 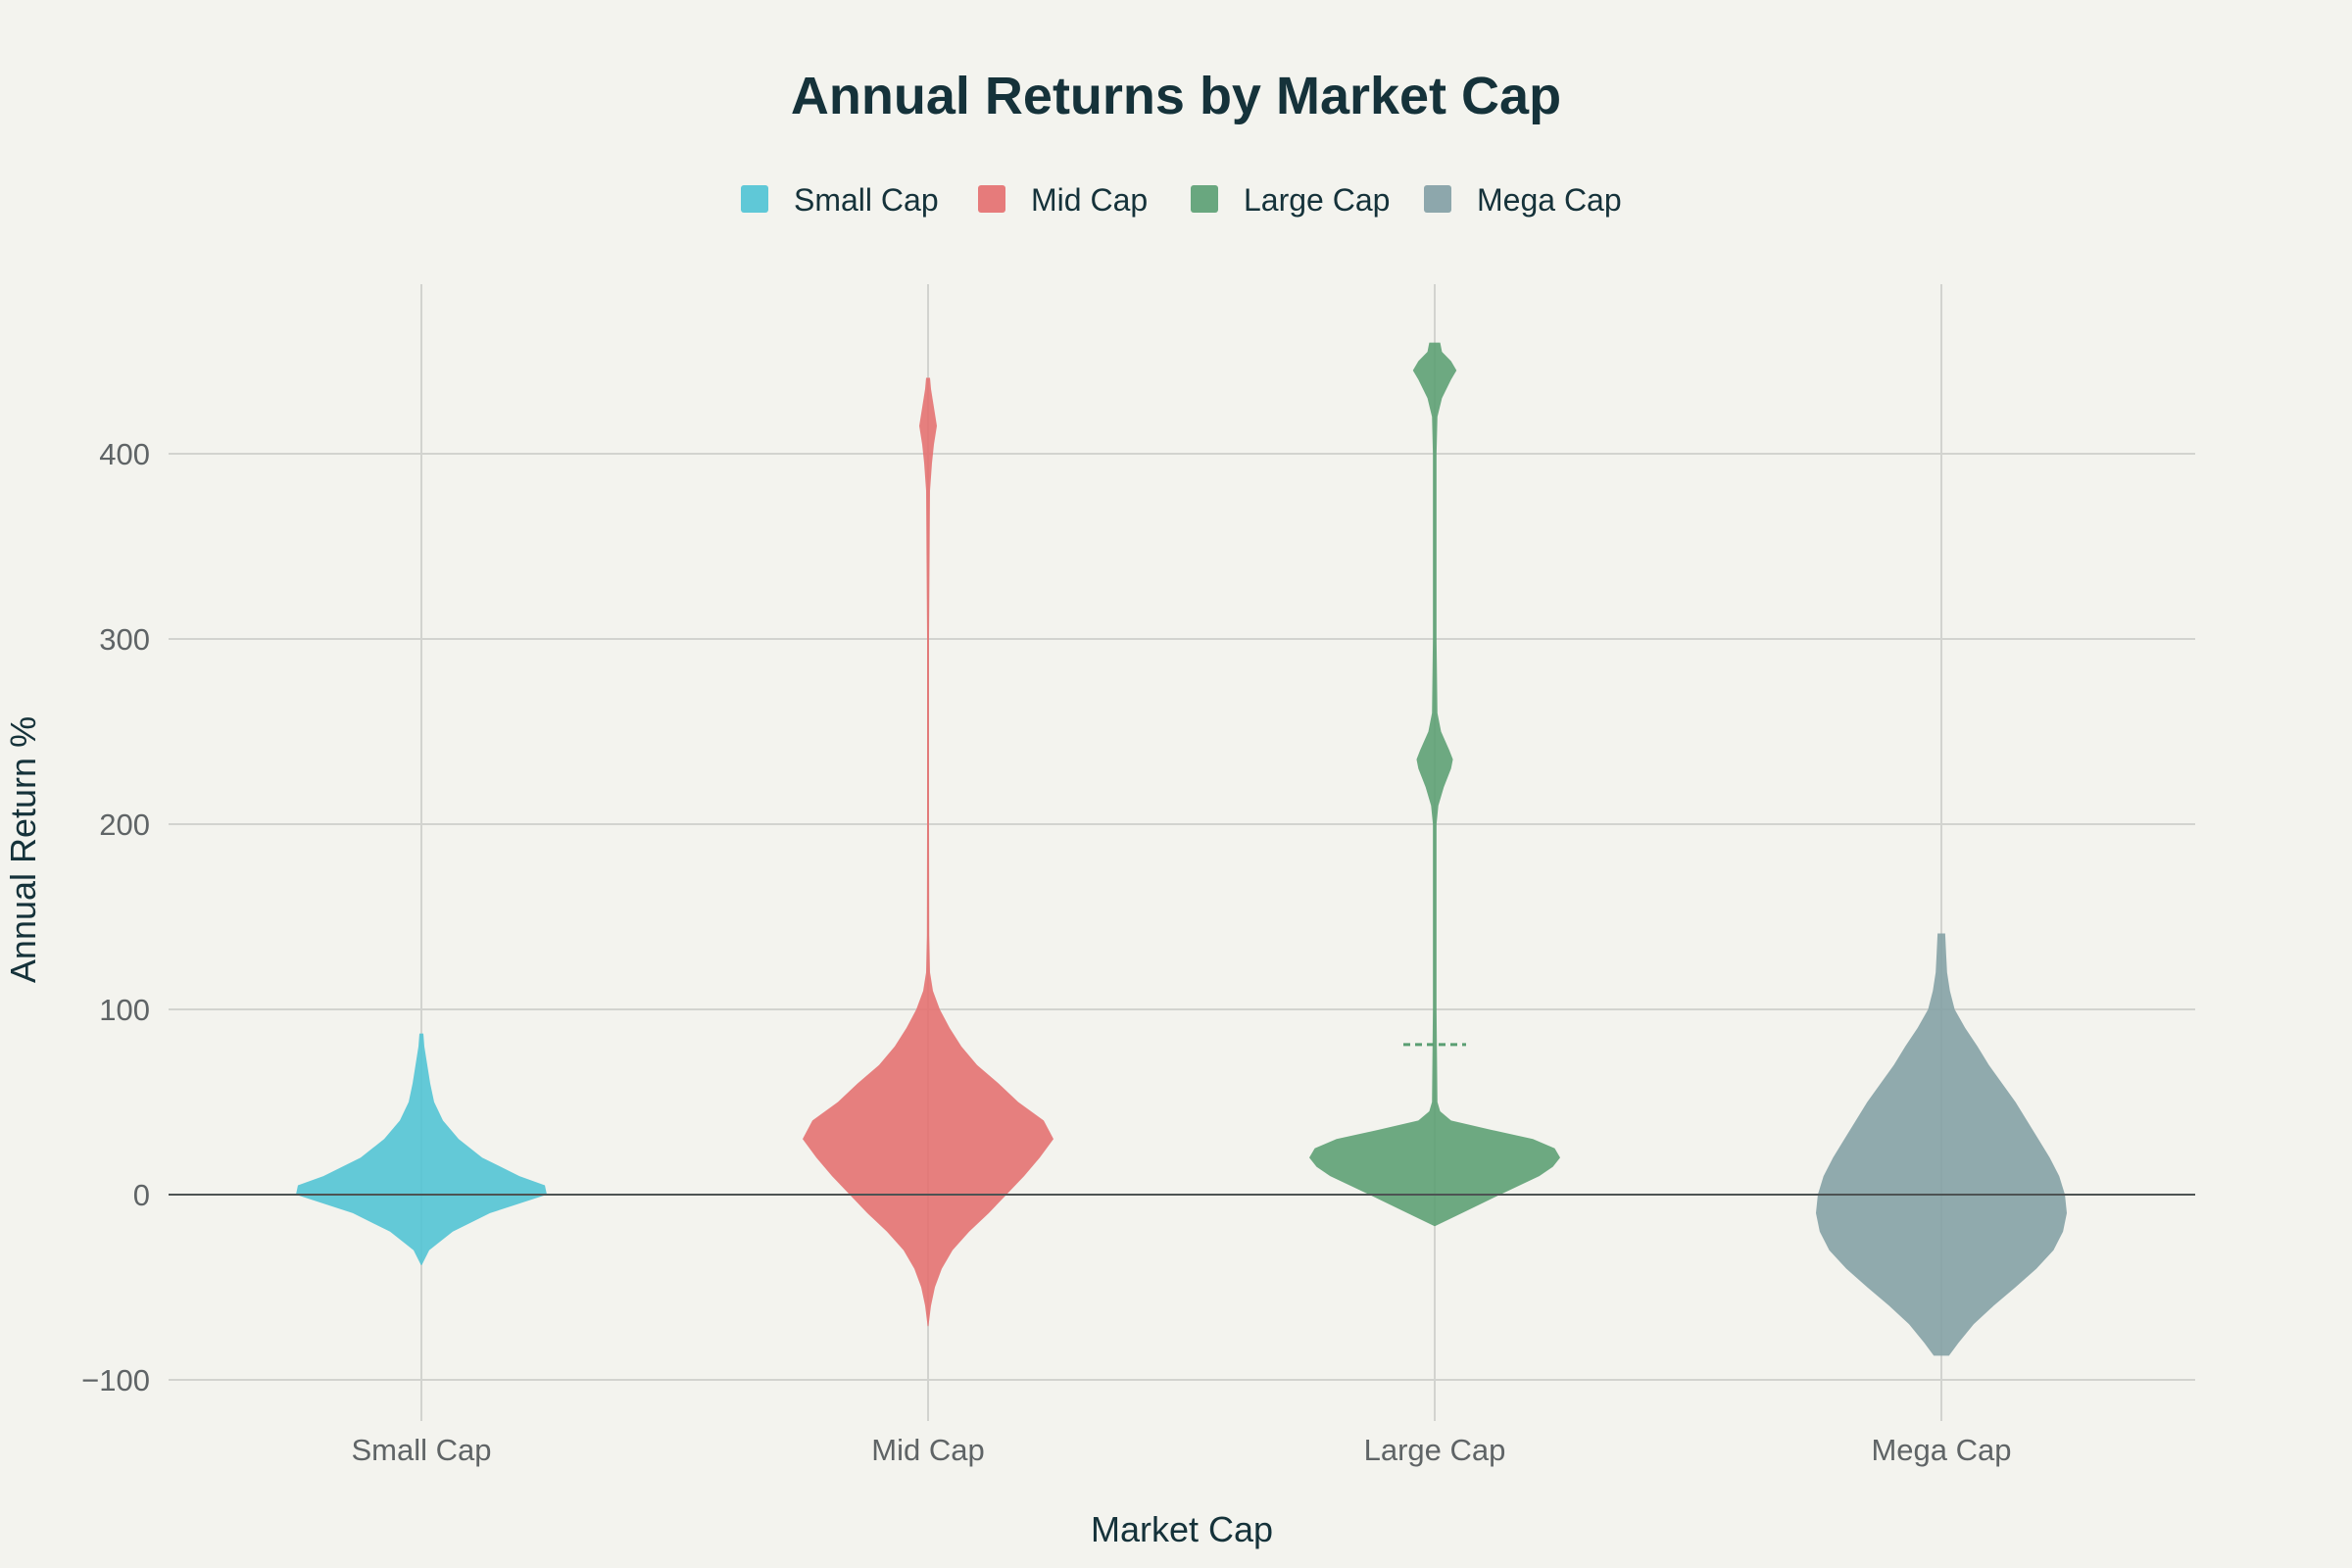 What do you see at coordinates (1435, 1450) in the screenshot?
I see `x-tick-label-large-cap: Large Cap` at bounding box center [1435, 1450].